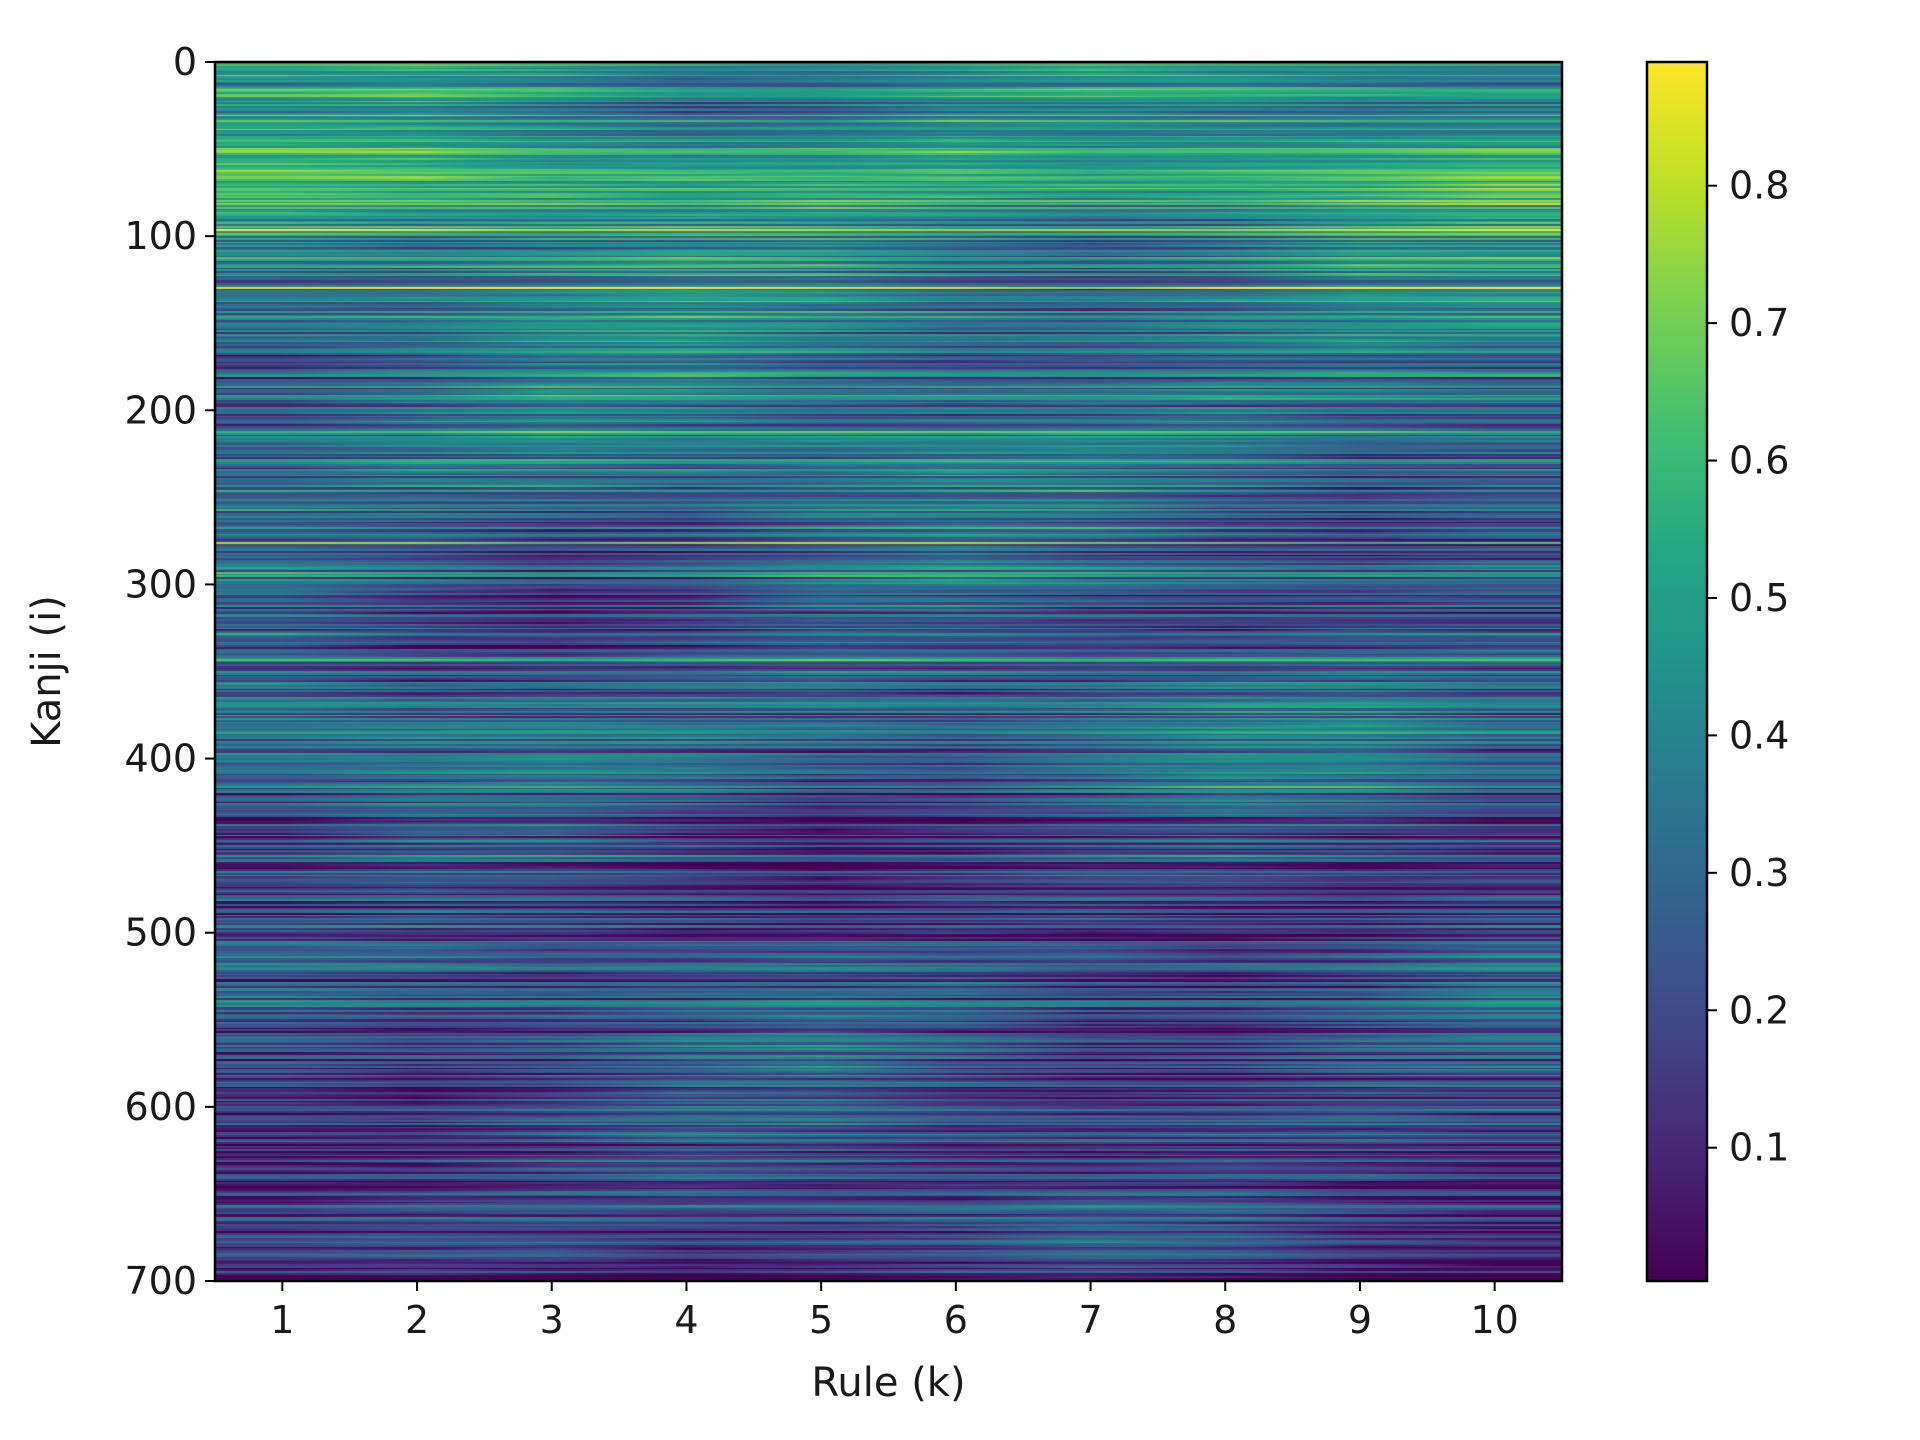 The width and height of the screenshot is (1920, 1440). What do you see at coordinates (1225, 1320) in the screenshot?
I see `x-tick-label: 8` at bounding box center [1225, 1320].